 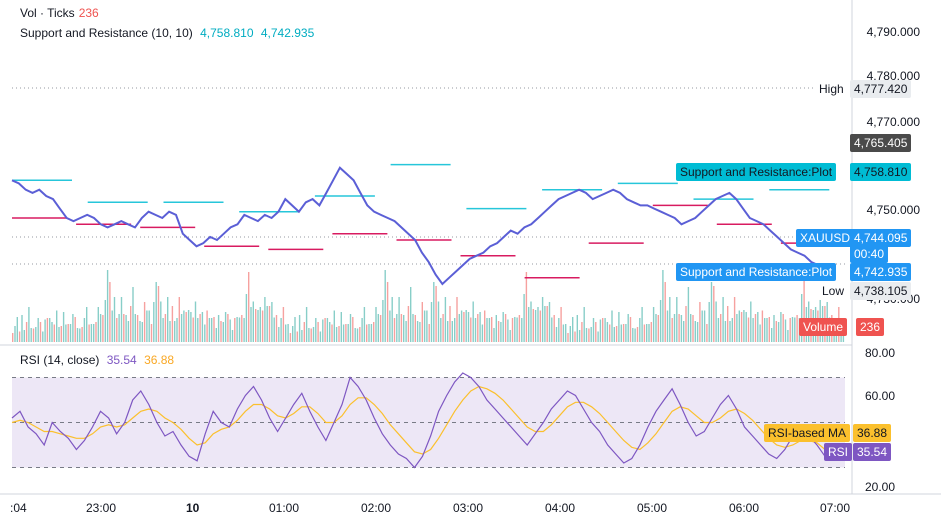 I want to click on price-tick-4: 4,750.000, so click(x=893, y=210).